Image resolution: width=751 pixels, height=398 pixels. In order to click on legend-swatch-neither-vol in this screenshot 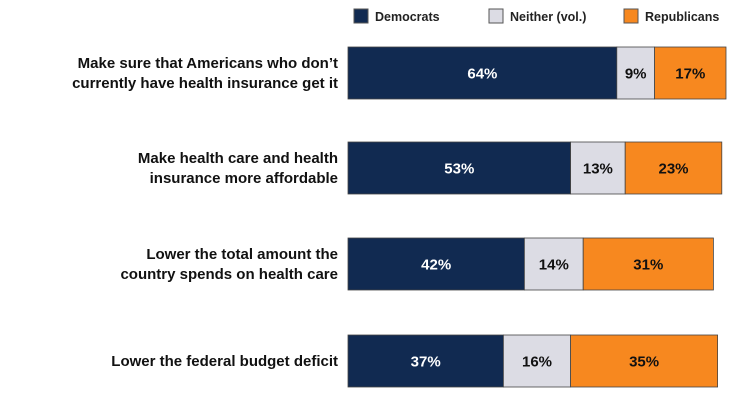, I will do `click(496, 16)`.